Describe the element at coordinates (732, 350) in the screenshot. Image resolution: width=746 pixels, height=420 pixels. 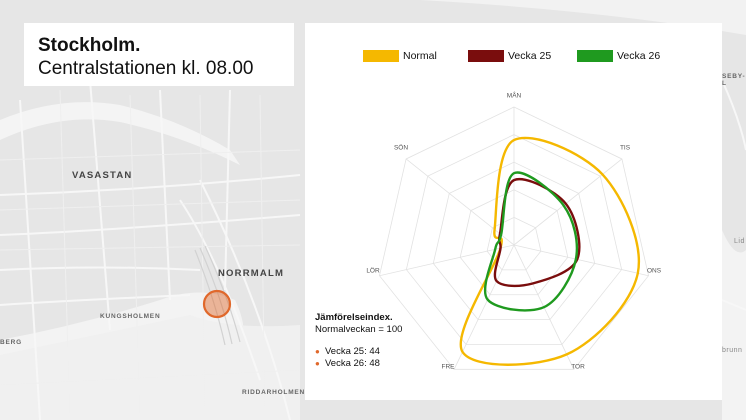
I see `map-label-brunn: brunn` at that location.